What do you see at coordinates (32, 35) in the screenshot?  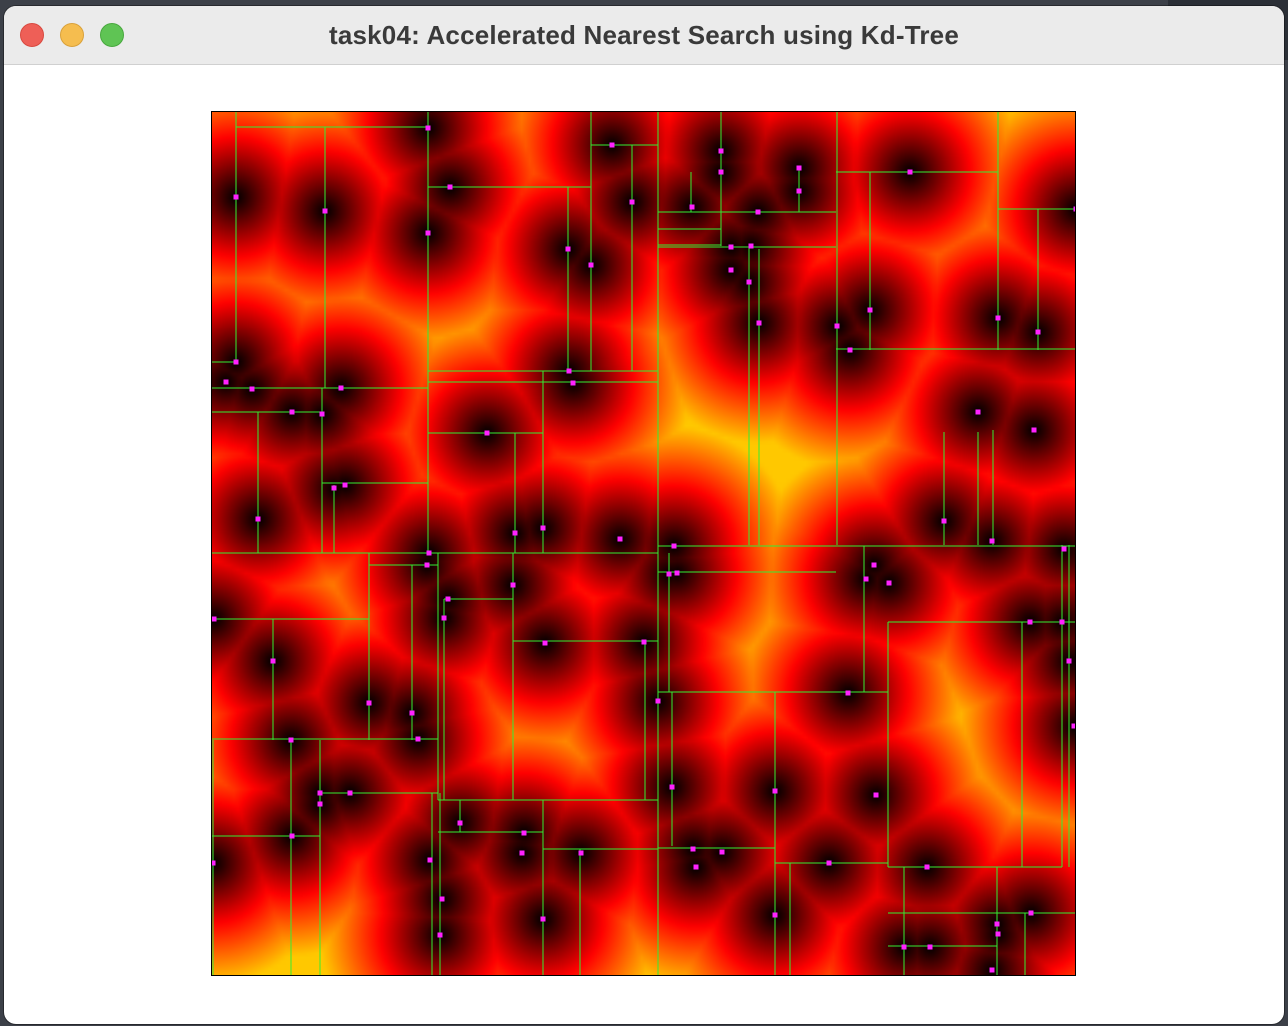 I see `close-icon` at bounding box center [32, 35].